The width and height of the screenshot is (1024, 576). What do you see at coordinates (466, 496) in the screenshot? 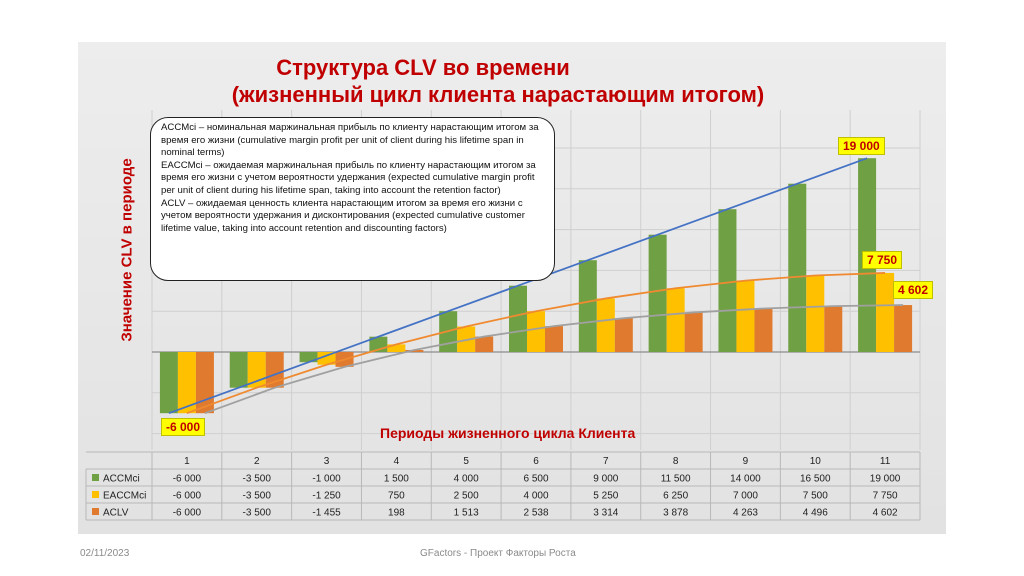
I see `table-value: 2 500` at bounding box center [466, 496].